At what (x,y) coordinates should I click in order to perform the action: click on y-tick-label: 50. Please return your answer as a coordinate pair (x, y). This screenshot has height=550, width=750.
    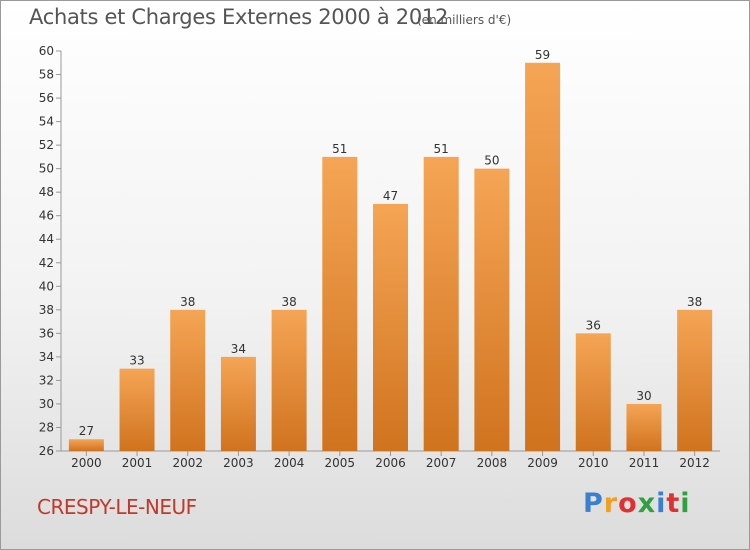
    Looking at the image, I should click on (46, 169).